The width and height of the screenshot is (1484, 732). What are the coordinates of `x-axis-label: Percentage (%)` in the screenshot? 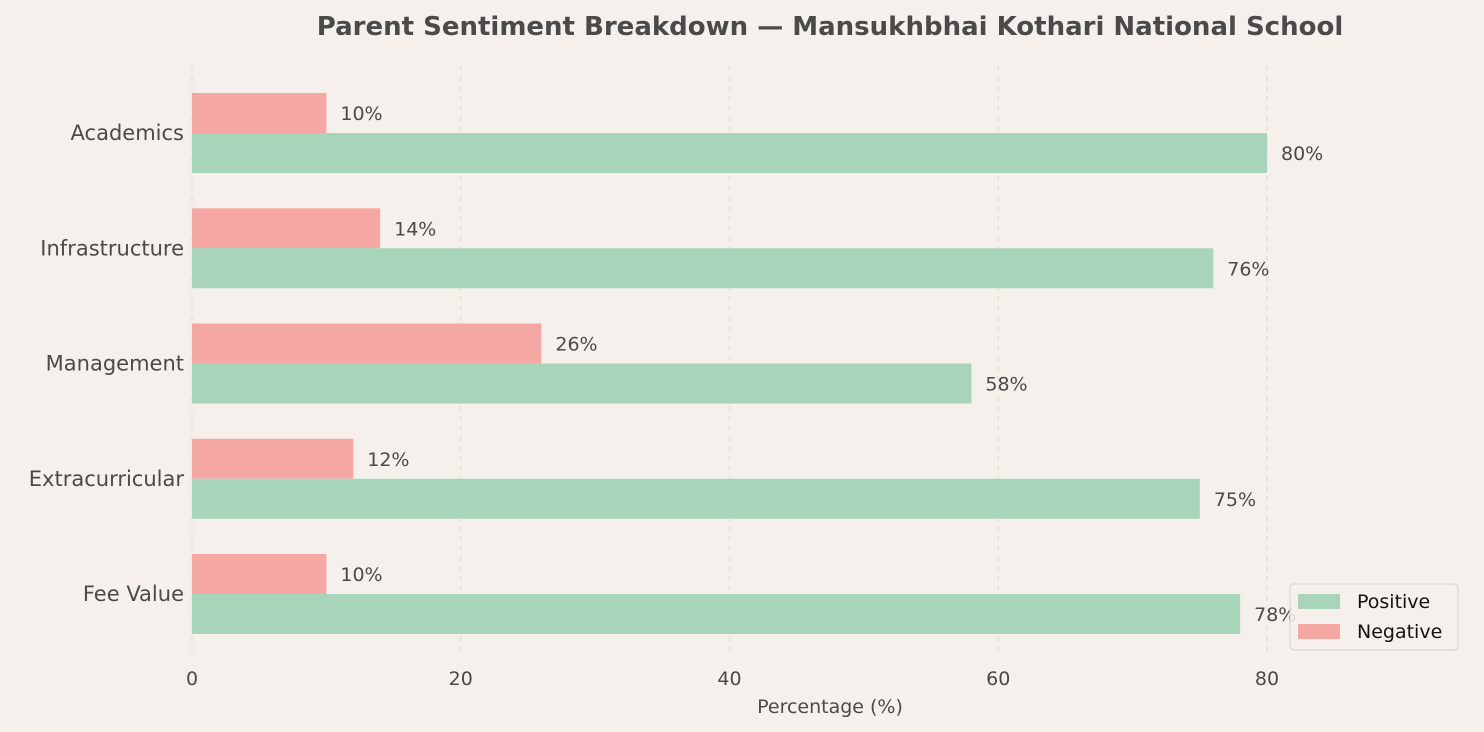 It's located at (830, 707).